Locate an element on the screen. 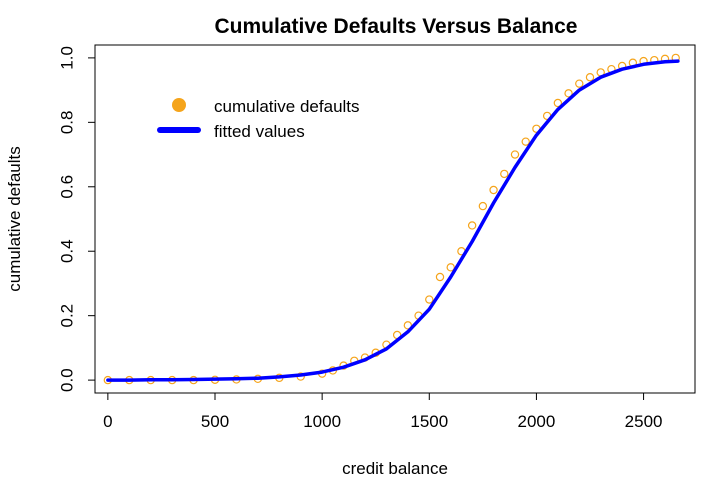 The height and width of the screenshot is (480, 720). y-tick-label: 0.2 is located at coordinates (66, 316).